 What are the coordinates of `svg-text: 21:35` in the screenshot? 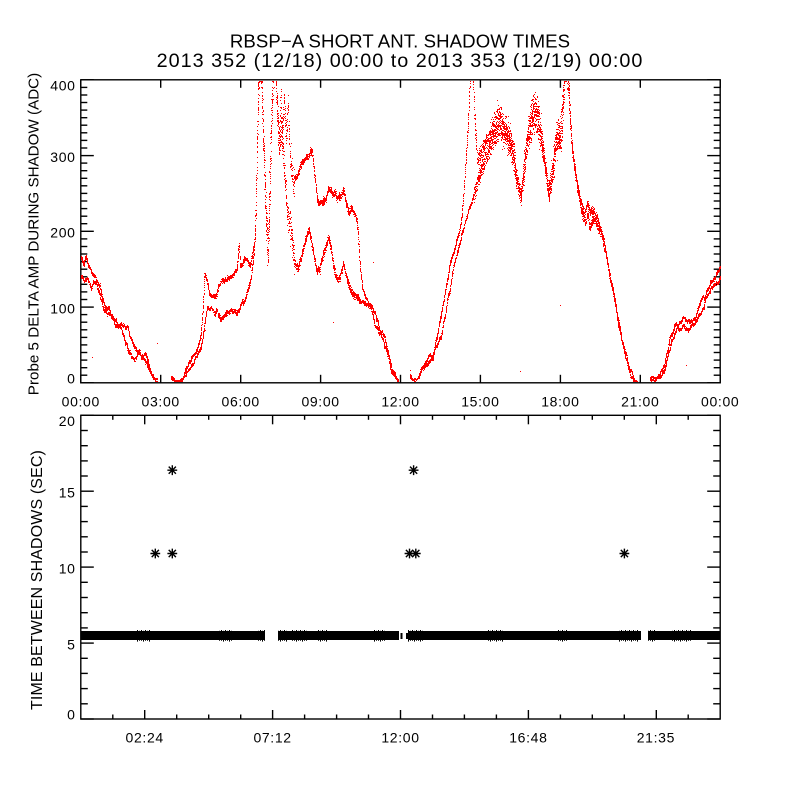 It's located at (656, 738).